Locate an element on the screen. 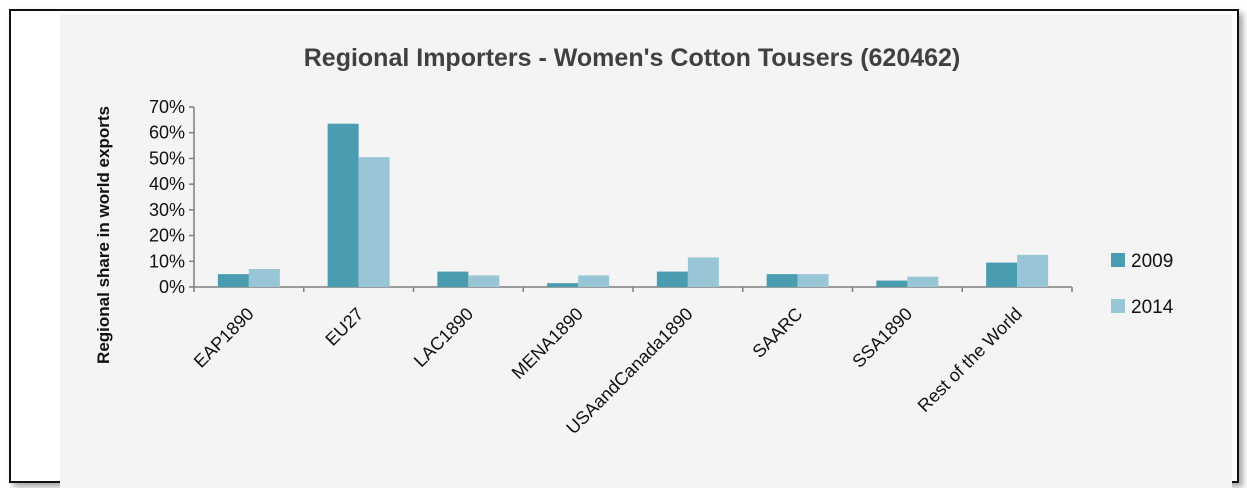 The width and height of the screenshot is (1247, 488). bar-2014-ssa1890 is located at coordinates (923, 281).